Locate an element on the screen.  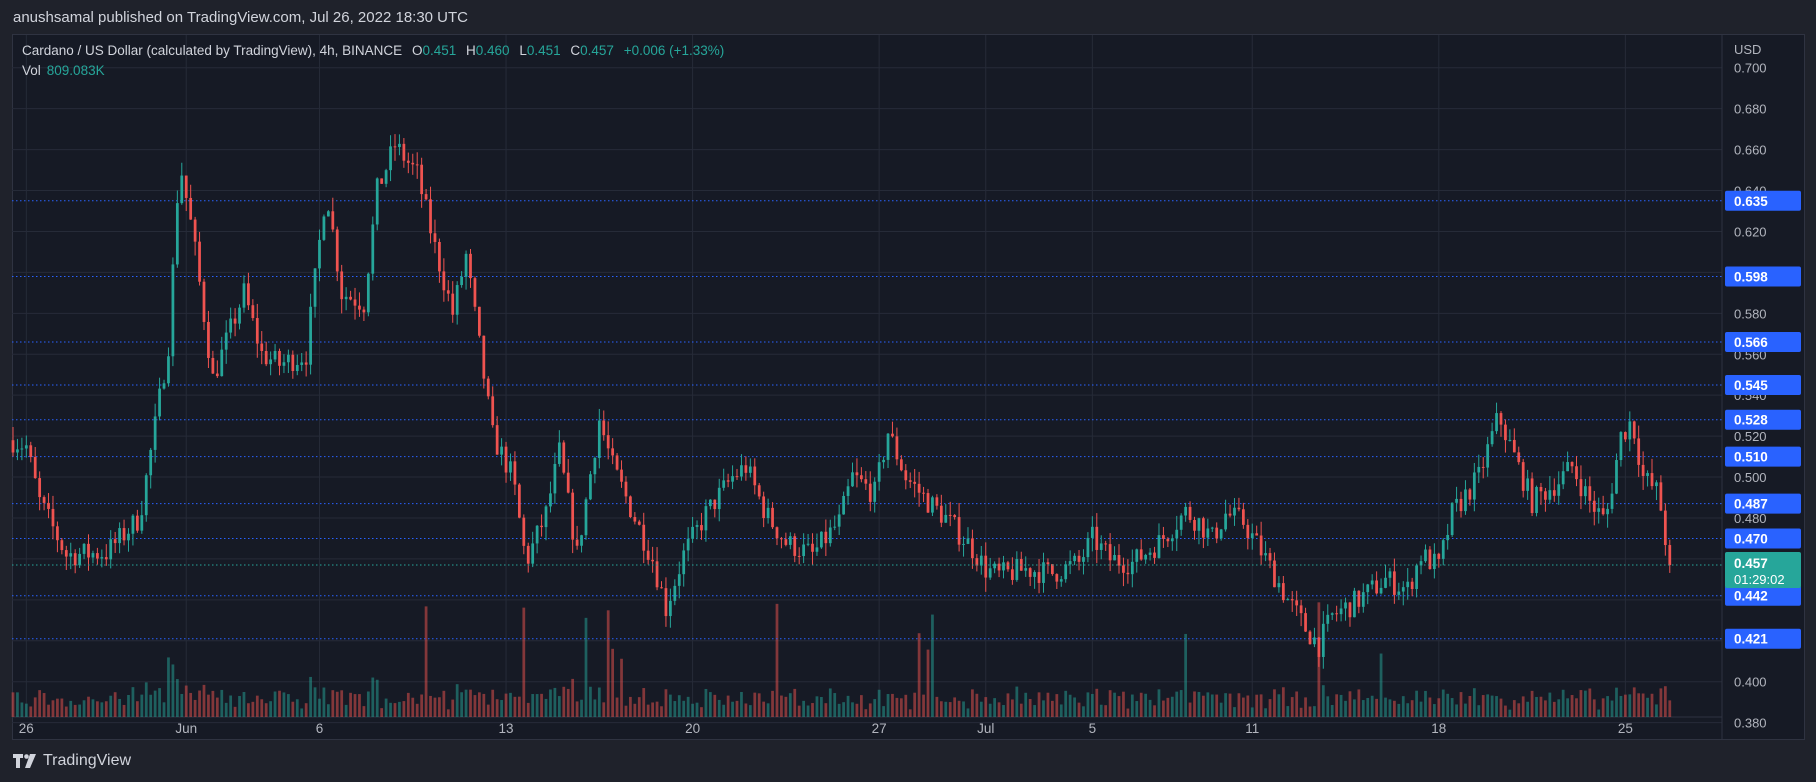
high-label: H is located at coordinates (471, 50).